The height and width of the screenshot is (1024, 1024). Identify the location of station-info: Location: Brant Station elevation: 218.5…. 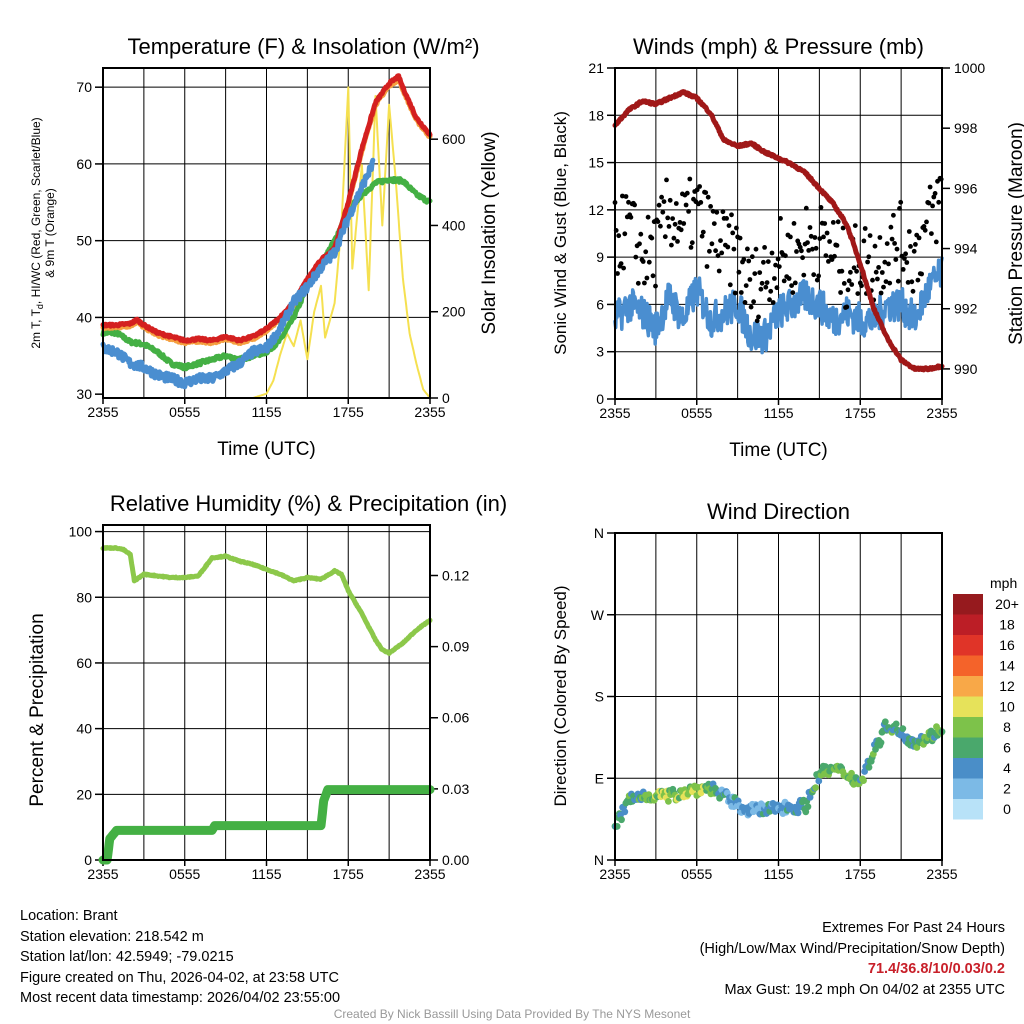
(180, 957).